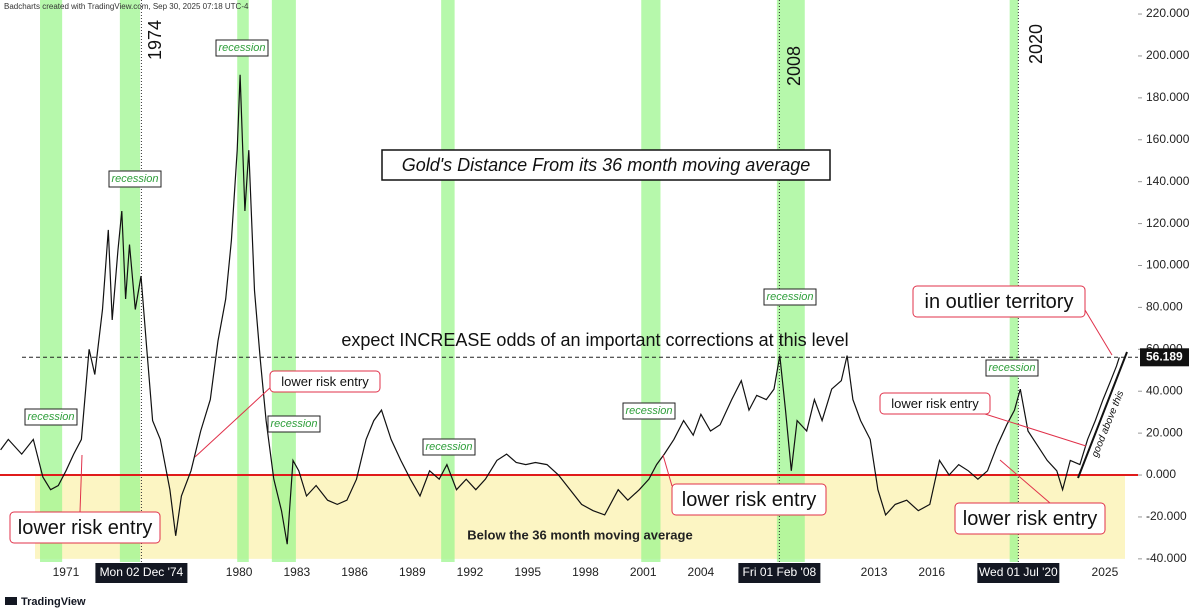 The width and height of the screenshot is (1199, 615). What do you see at coordinates (1166, 558) in the screenshot?
I see `y-tick-label: -40.000` at bounding box center [1166, 558].